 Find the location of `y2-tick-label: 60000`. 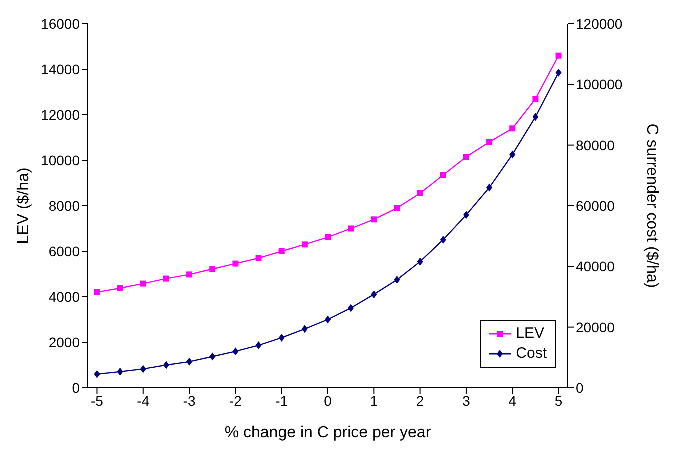

y2-tick-label: 60000 is located at coordinates (596, 206).